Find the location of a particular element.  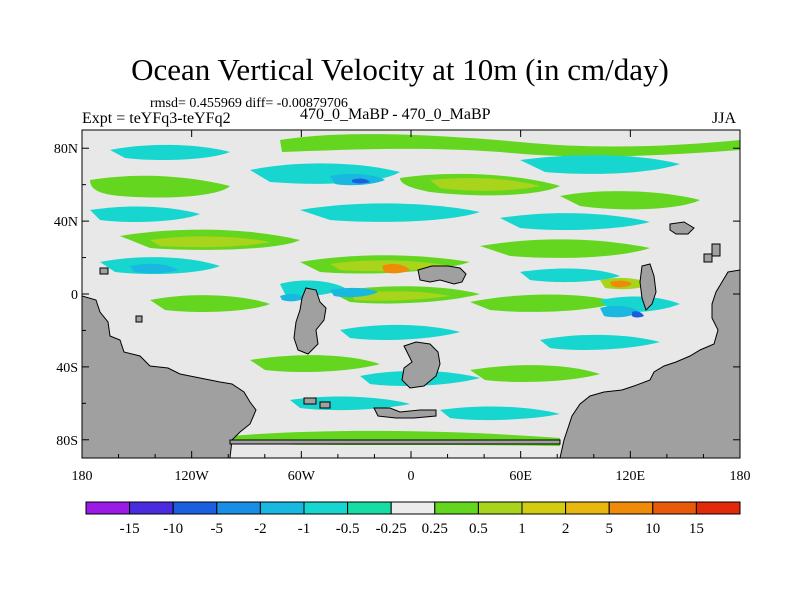

colorbar-label: -1 is located at coordinates (304, 529).